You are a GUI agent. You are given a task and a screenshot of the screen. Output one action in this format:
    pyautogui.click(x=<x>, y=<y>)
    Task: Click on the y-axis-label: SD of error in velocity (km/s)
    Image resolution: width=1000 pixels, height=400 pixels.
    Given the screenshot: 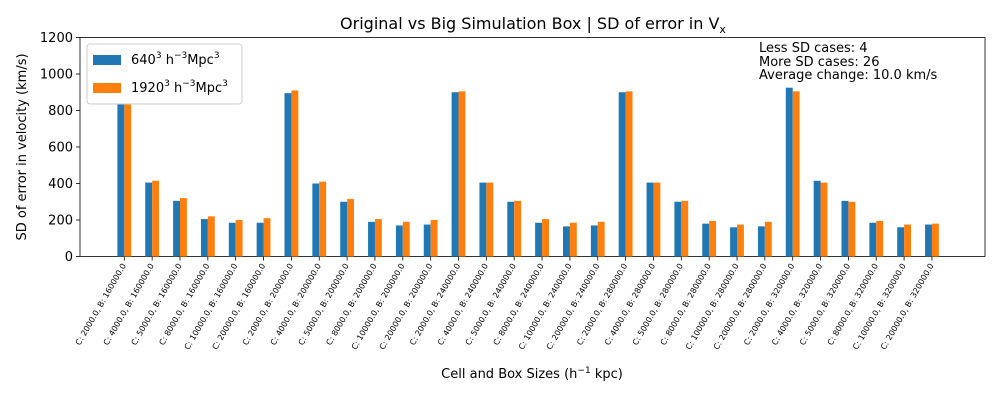 What is the action you would take?
    pyautogui.click(x=22, y=146)
    